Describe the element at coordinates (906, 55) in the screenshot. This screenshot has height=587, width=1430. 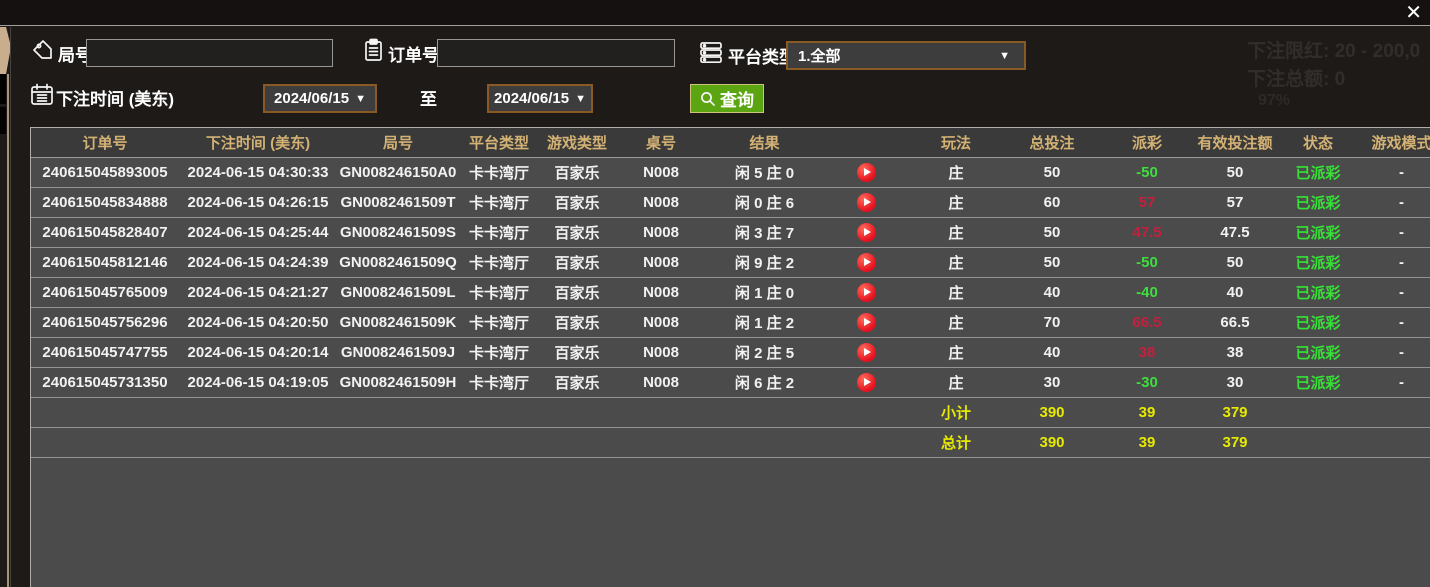
I see `platform-type-select: 1.全部 ▼` at that location.